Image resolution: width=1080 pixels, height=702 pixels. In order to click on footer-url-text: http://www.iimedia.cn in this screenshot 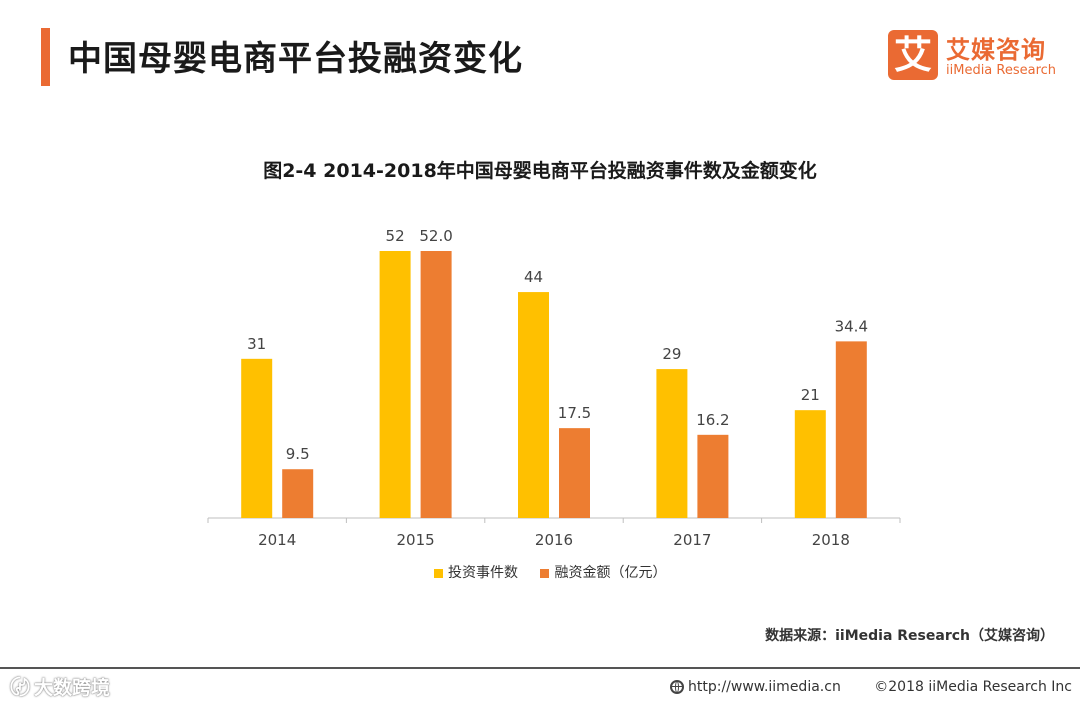, I will do `click(764, 687)`.